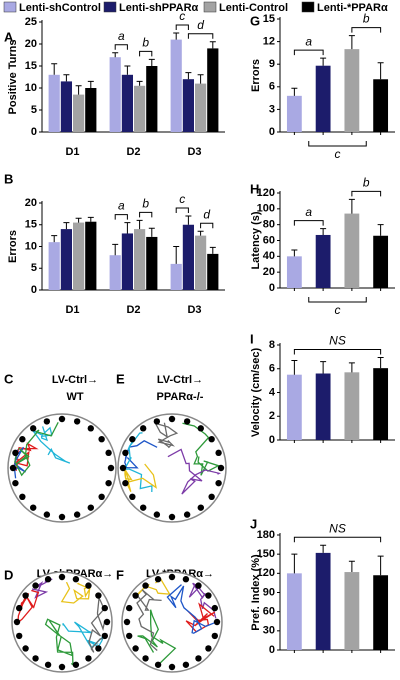 Image resolution: width=400 pixels, height=680 pixels. What do you see at coordinates (269, 592) in the screenshot?
I see `y-tick-label: 90` at bounding box center [269, 592].